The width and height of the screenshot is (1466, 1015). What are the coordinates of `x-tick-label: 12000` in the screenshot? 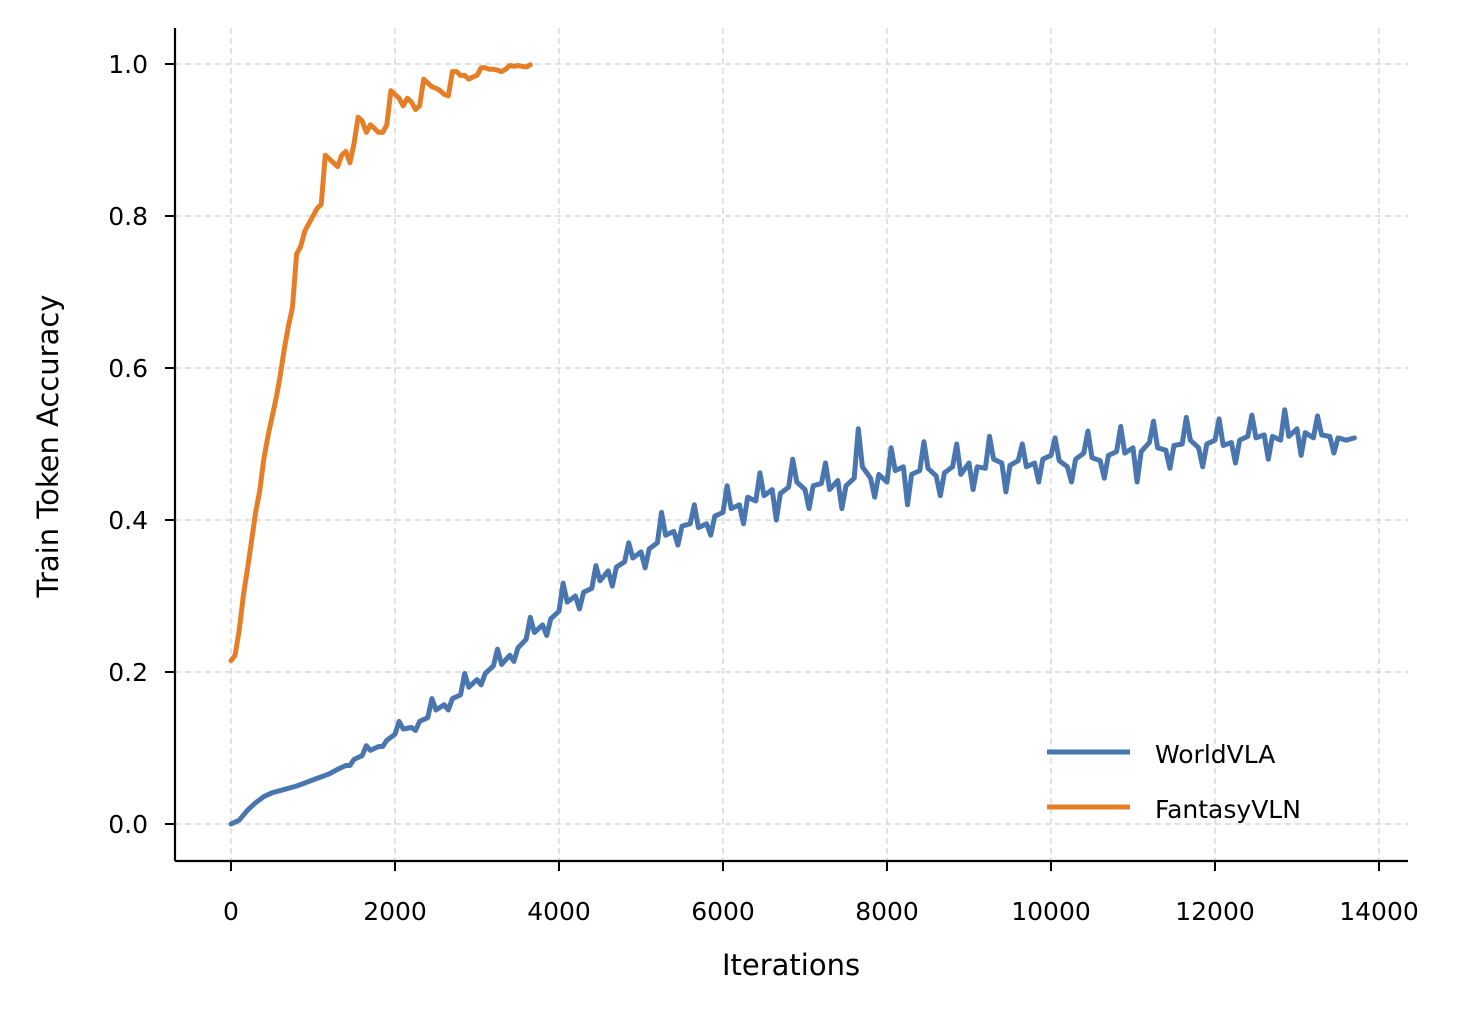 It's located at (1215, 911).